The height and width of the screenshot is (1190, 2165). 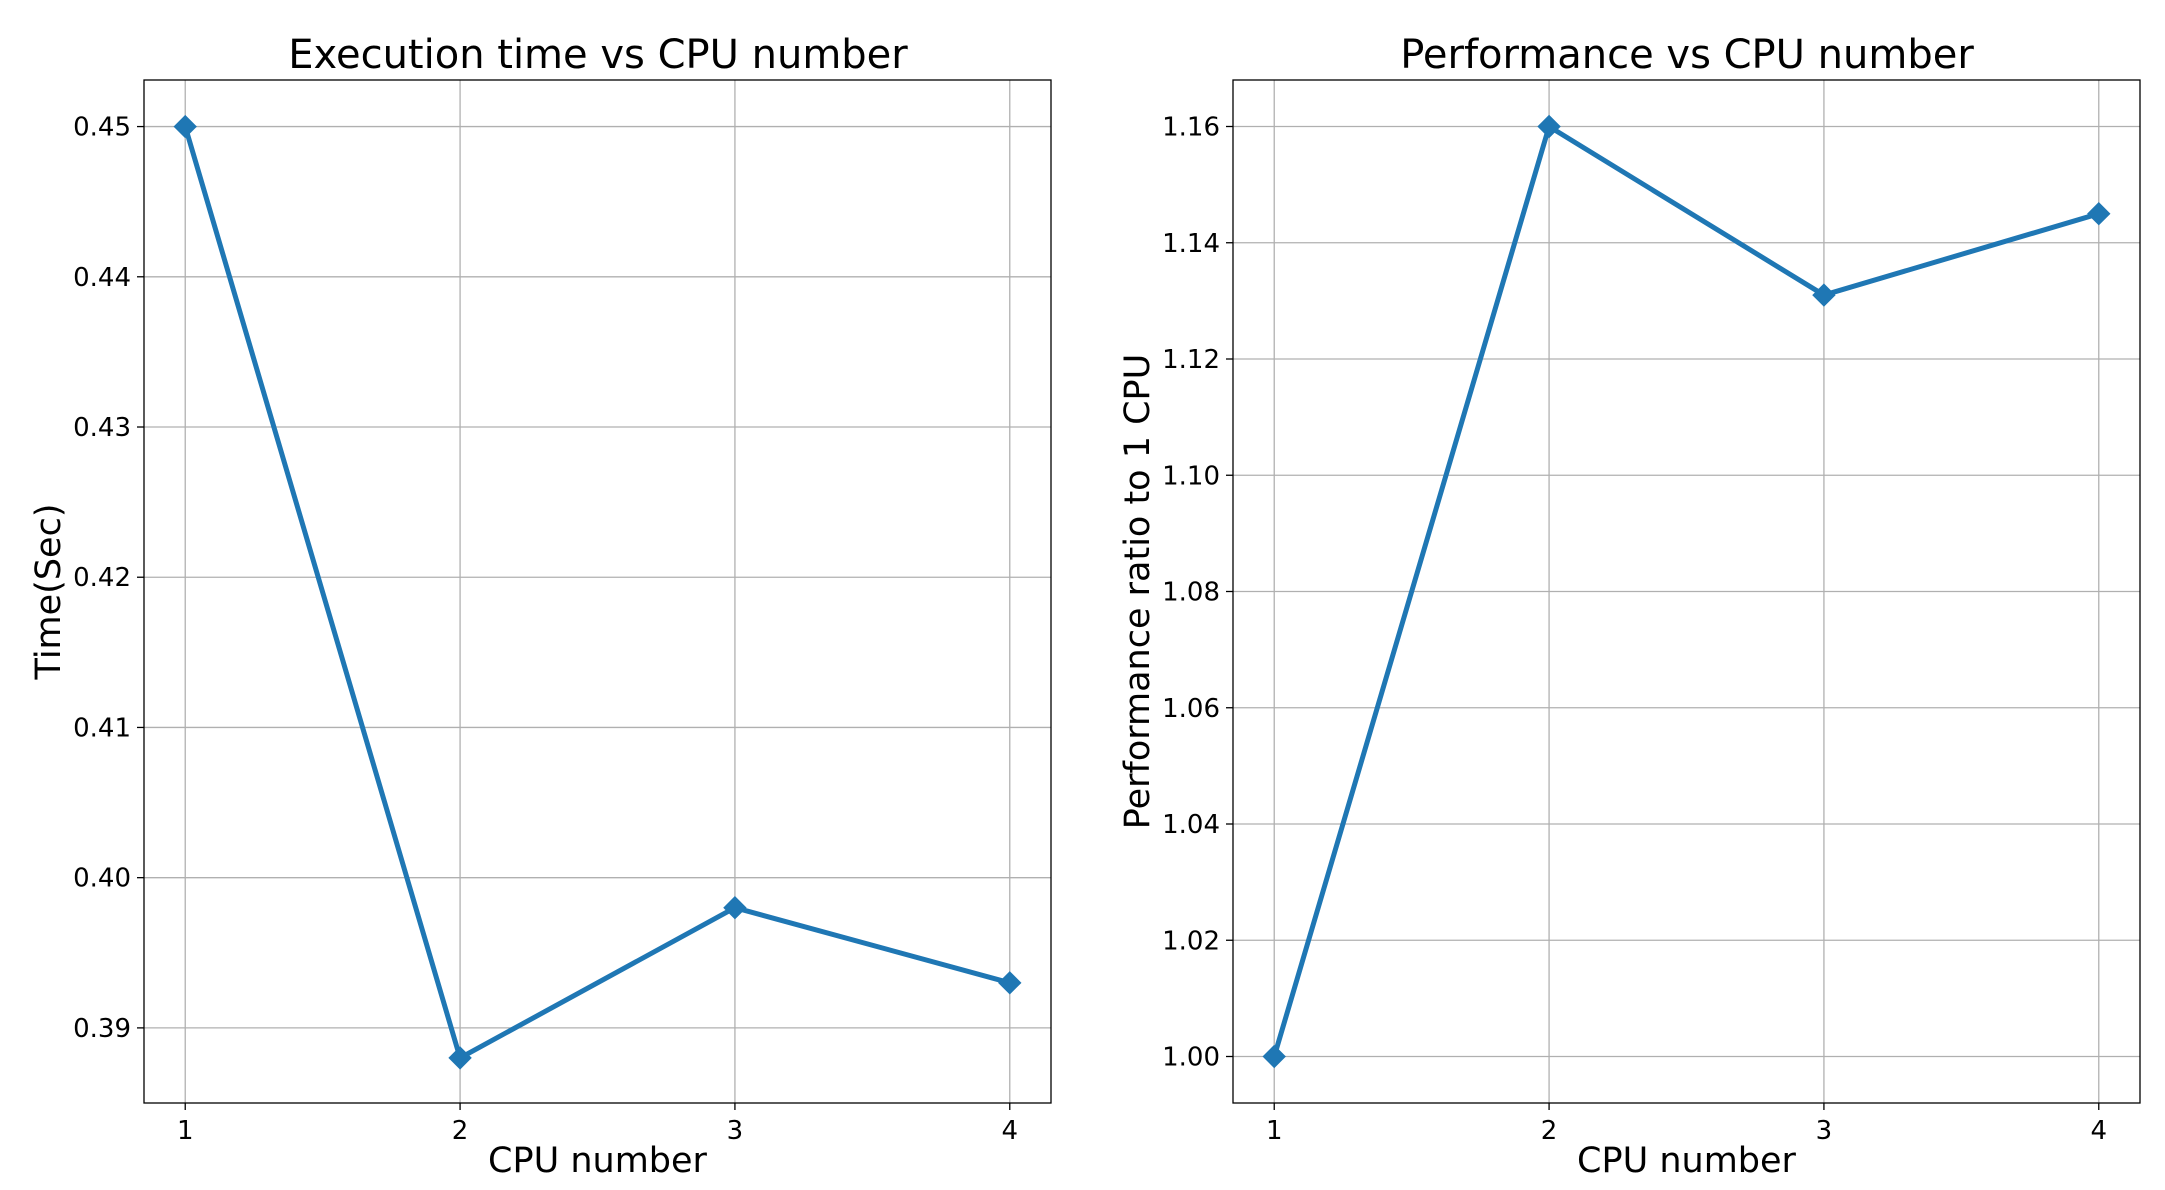 I want to click on y-tick-label: 0.39, so click(x=102, y=1029).